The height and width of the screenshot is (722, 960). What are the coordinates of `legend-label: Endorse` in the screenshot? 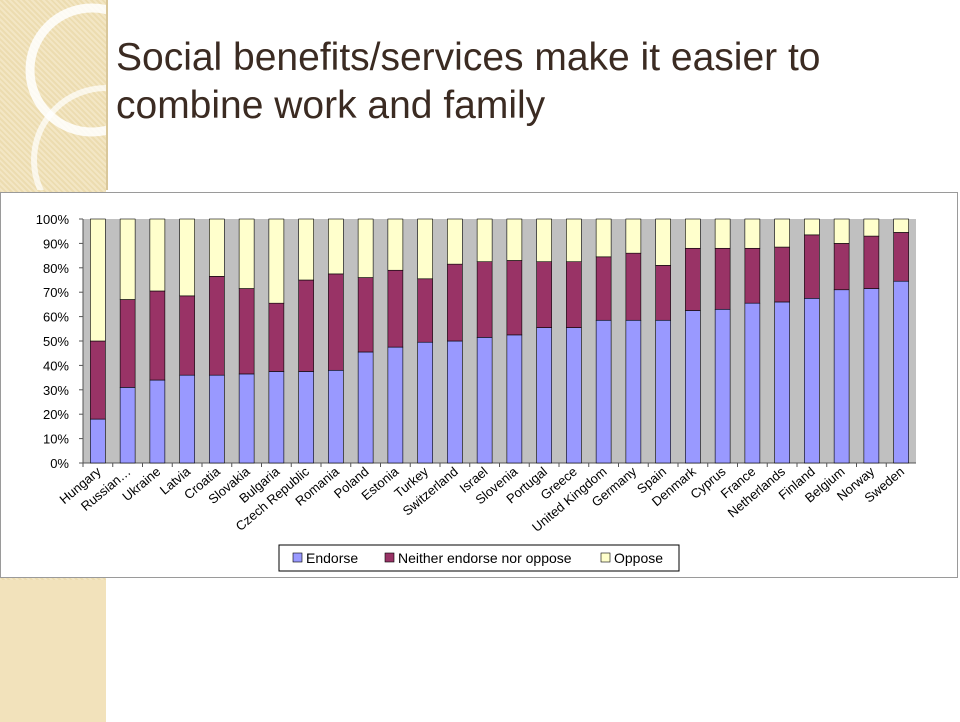 It's located at (332, 558).